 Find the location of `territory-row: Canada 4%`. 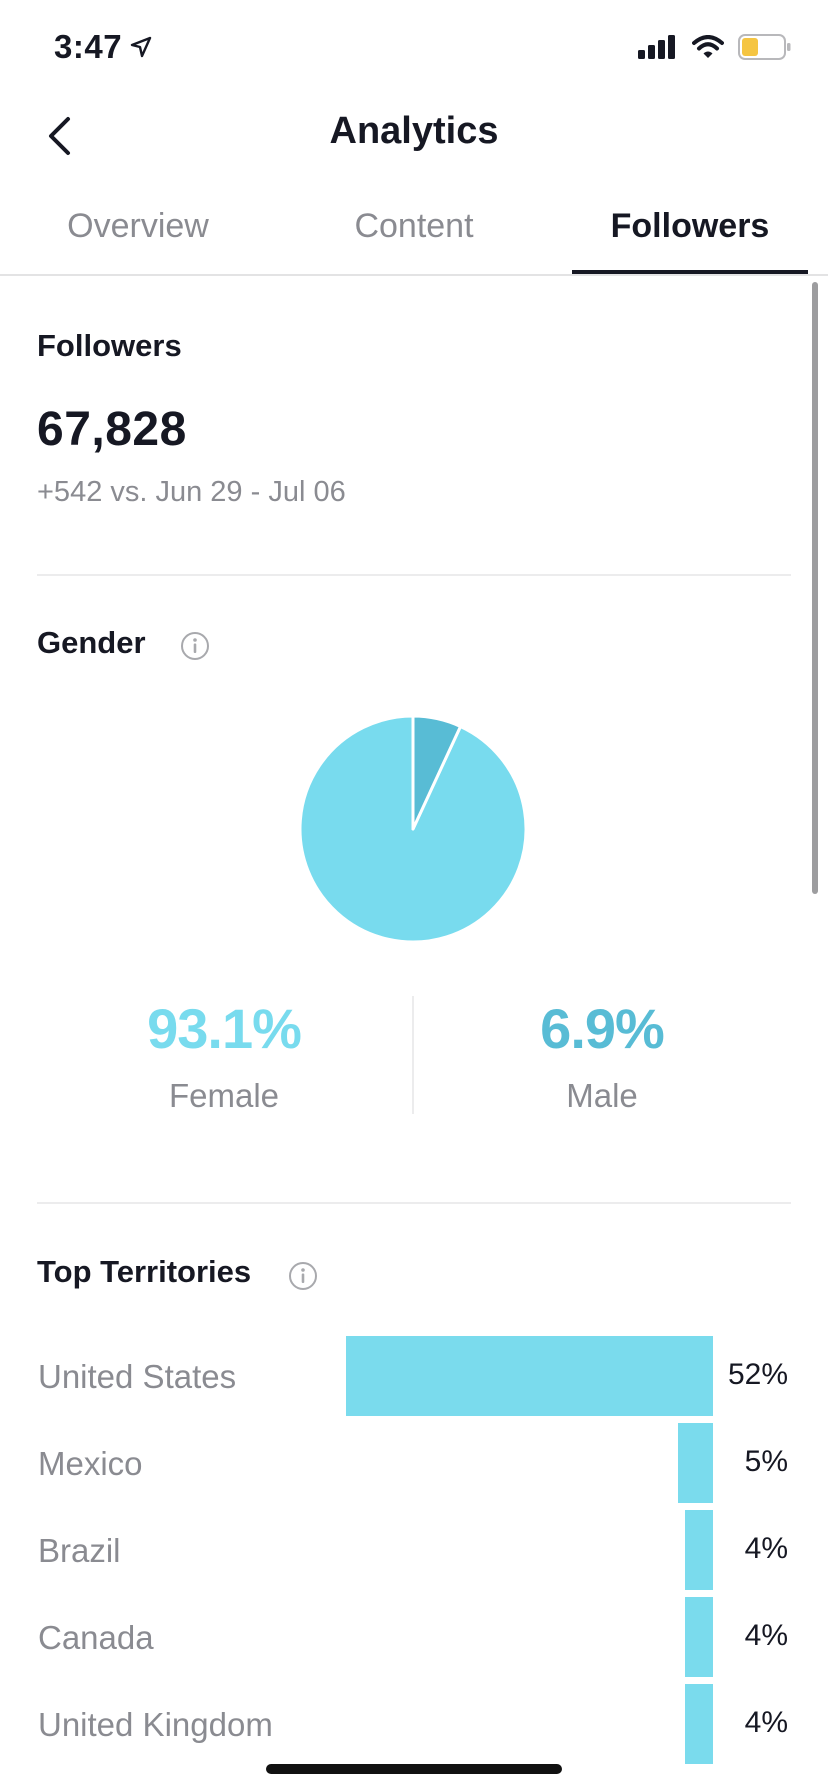

territory-row: Canada 4% is located at coordinates (414, 1637).